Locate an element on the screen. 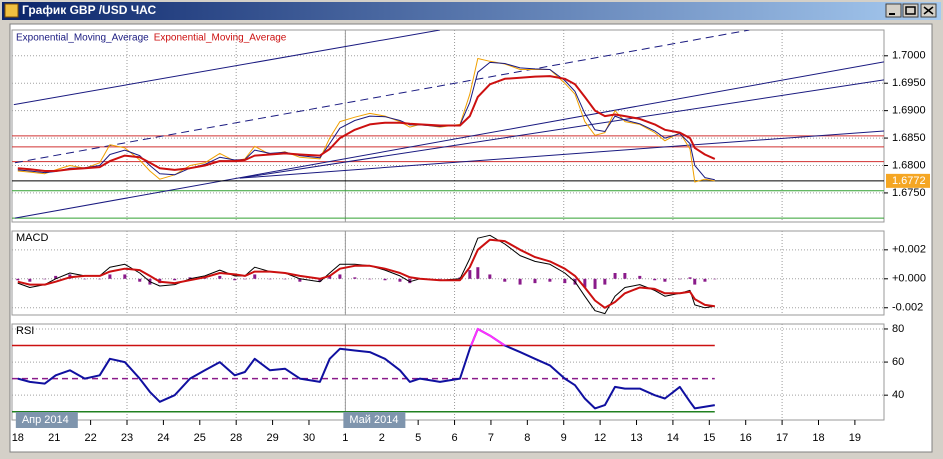  panel-label: RSI is located at coordinates (25, 331).